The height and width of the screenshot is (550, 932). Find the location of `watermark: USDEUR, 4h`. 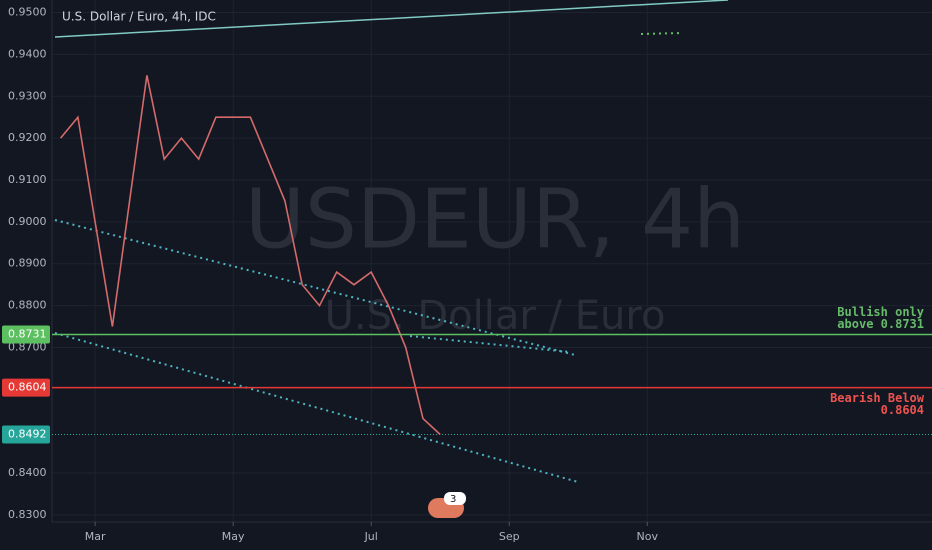

watermark: USDEUR, 4h is located at coordinates (495, 219).